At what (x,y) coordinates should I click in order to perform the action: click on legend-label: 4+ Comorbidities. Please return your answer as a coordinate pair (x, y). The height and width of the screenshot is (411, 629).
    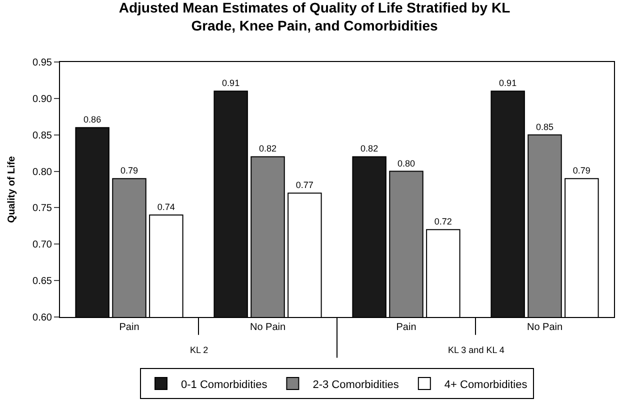
    Looking at the image, I should click on (486, 384).